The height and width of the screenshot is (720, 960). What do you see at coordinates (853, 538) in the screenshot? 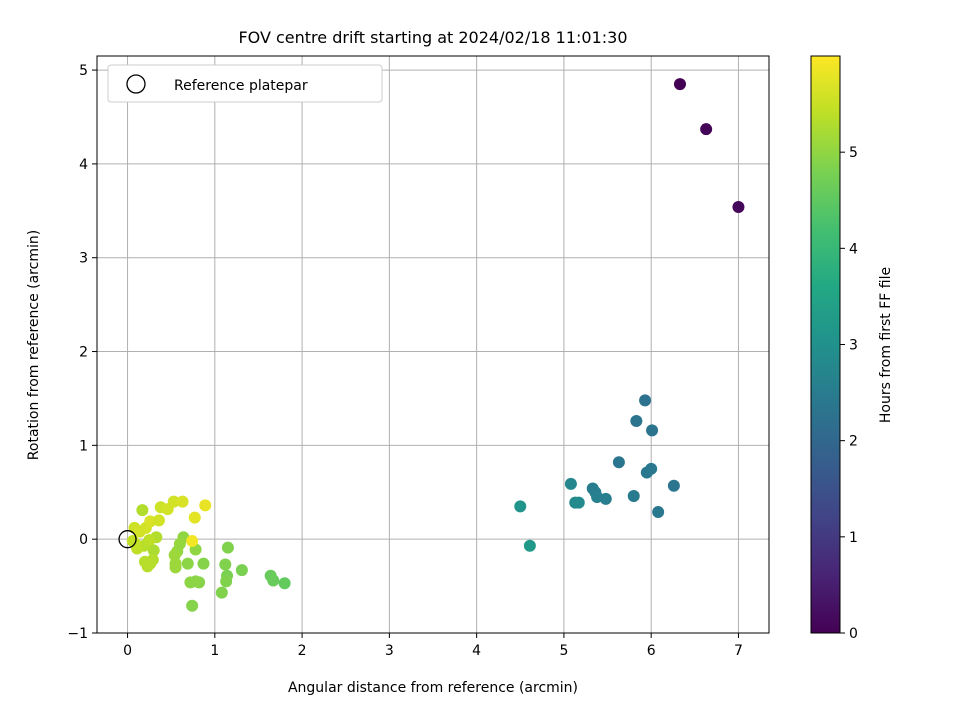
I see `colorbar-tick-label: 1` at bounding box center [853, 538].